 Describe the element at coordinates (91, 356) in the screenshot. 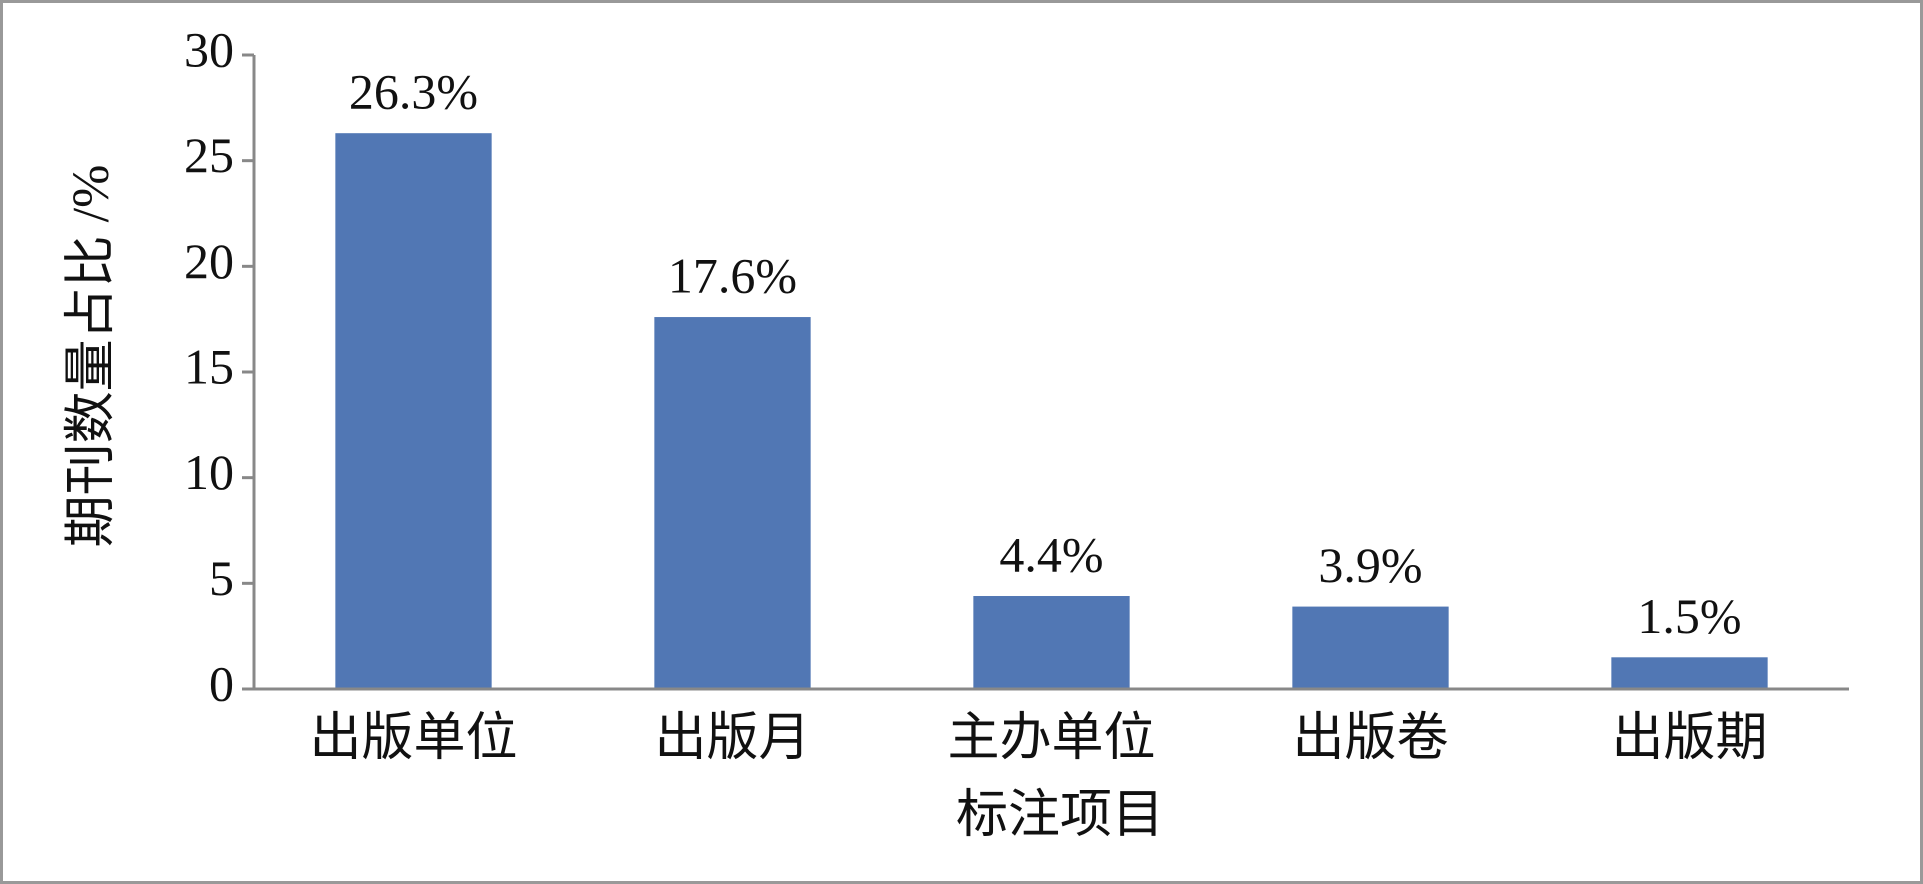

I see `y-axis-title: 期刊数量占比 /%` at that location.